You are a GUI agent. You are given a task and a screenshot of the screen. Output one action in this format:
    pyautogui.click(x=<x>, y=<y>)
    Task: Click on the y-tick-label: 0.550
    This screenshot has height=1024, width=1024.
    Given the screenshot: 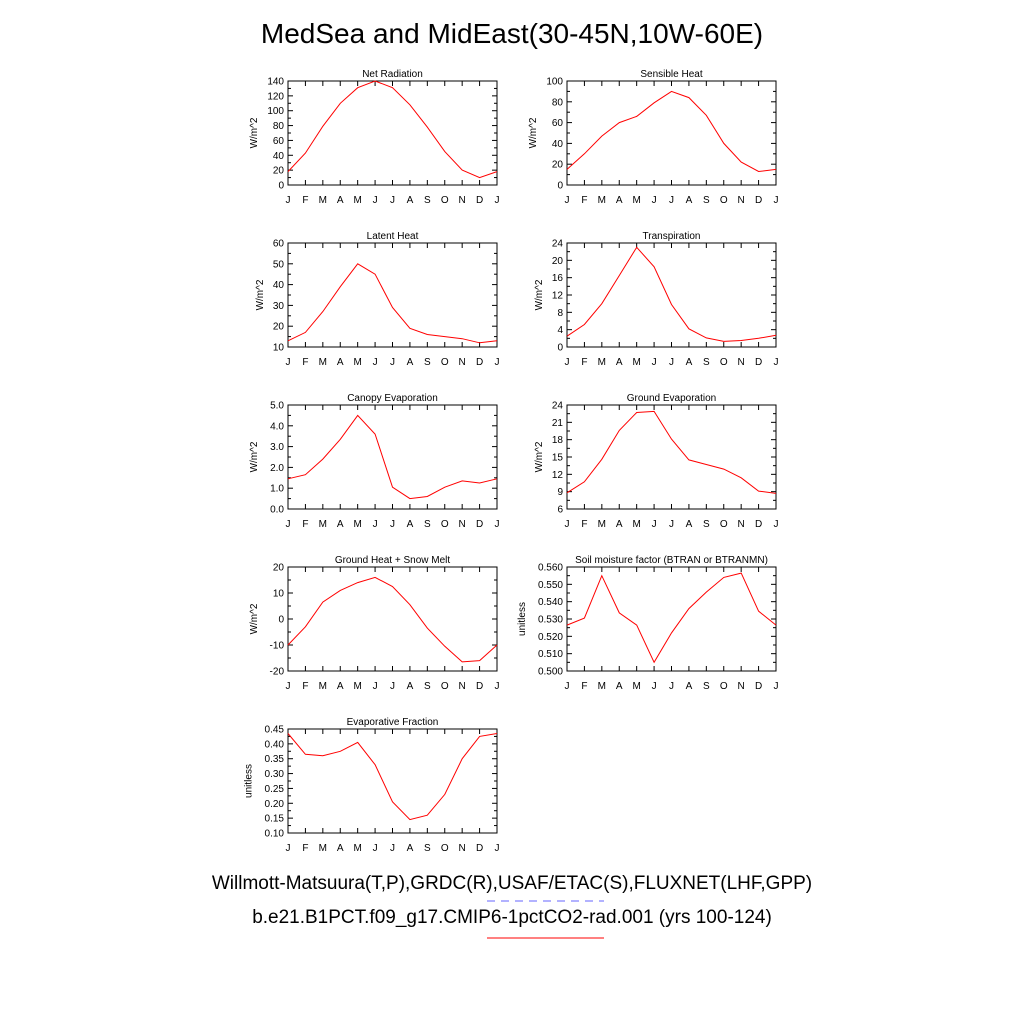 What is the action you would take?
    pyautogui.click(x=550, y=585)
    